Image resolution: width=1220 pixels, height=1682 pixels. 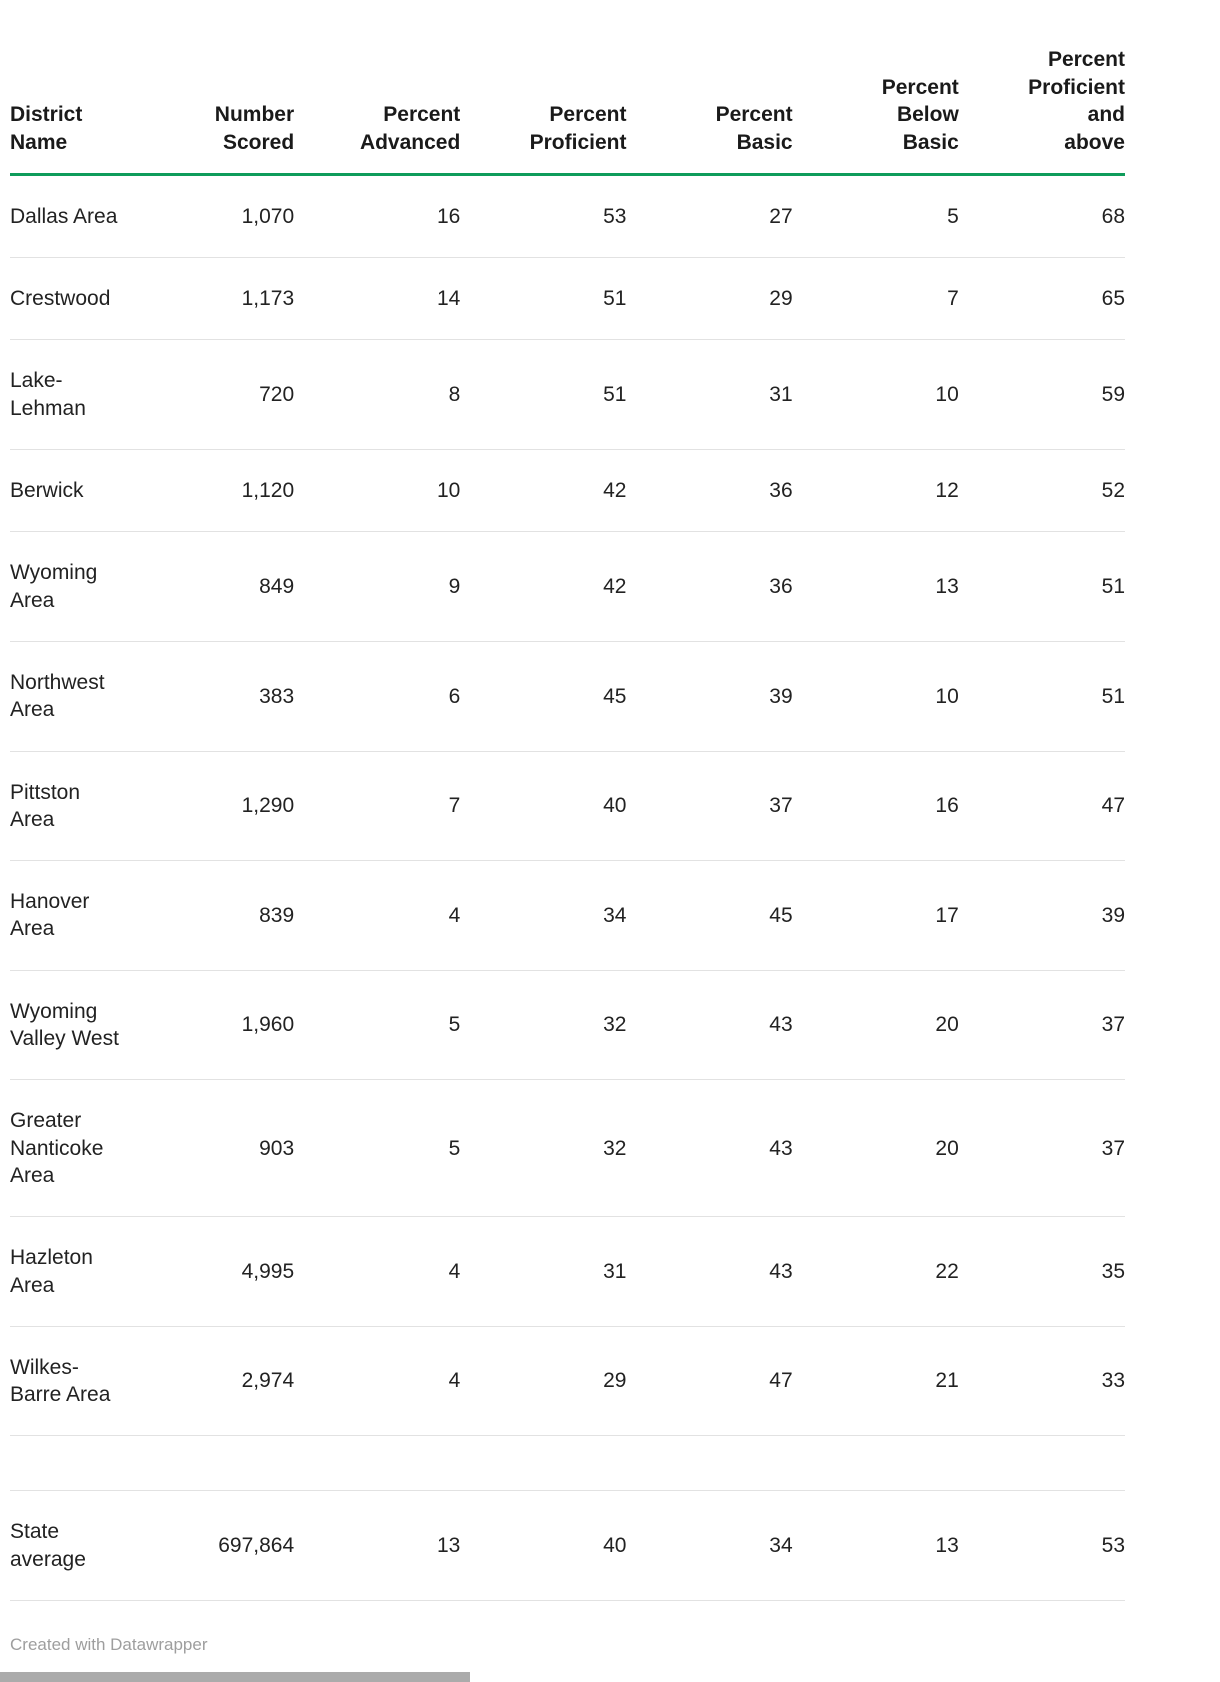 I want to click on table-row: Greater Nanticoke Area 903 5 32 43 20 37, so click(x=567, y=1148).